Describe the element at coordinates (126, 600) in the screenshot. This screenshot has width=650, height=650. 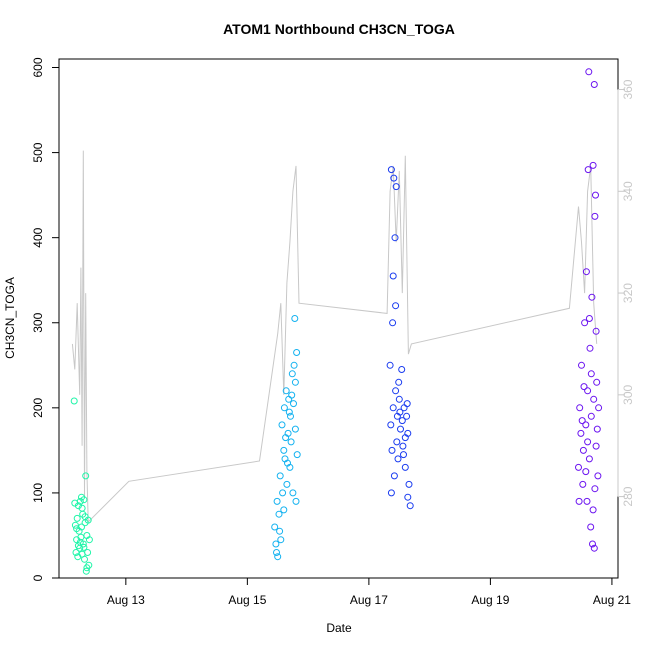
I see `x-tick-label: Aug 13` at that location.